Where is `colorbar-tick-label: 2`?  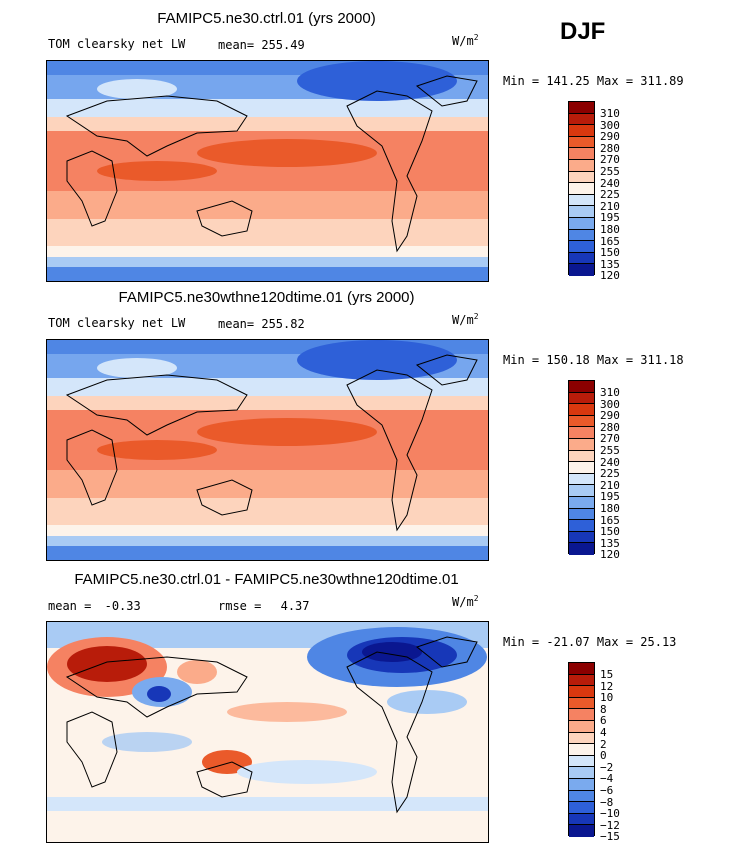 colorbar-tick-label: 2 is located at coordinates (603, 744).